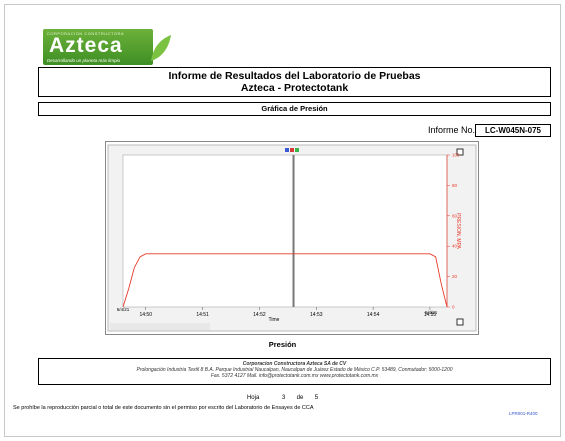 This screenshot has height=441, width=565. Describe the element at coordinates (294, 364) in the screenshot. I see `footer-company: Corporacion Constructora Azteca SA de CV` at that location.